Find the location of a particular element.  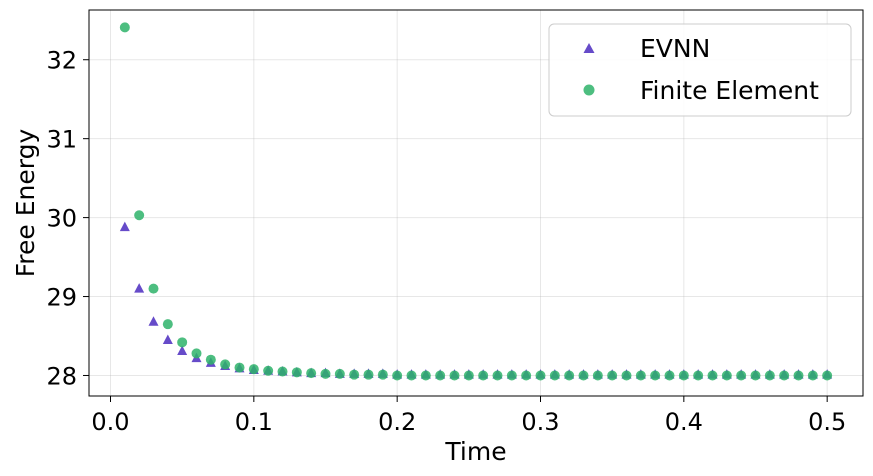

x-tick-label: 0.4 is located at coordinates (684, 422).